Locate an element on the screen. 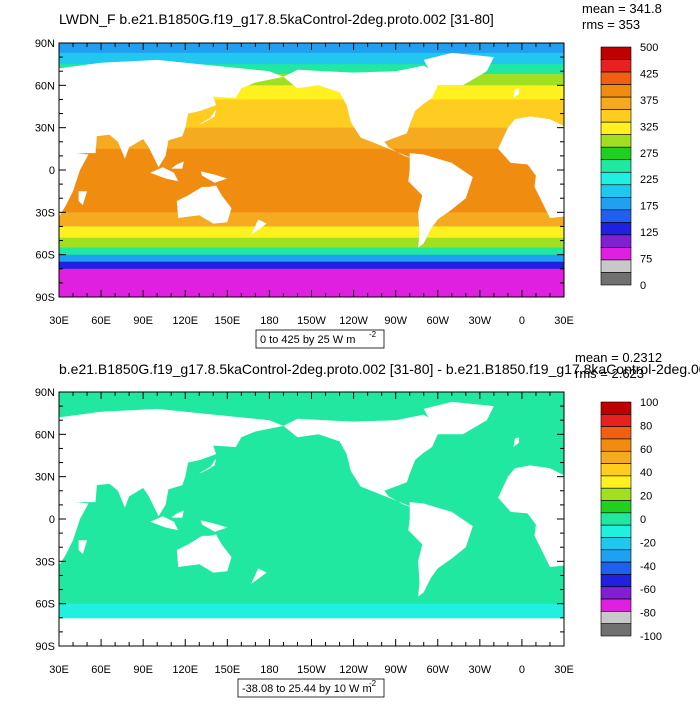 The width and height of the screenshot is (700, 705). colorbar-label: 425 is located at coordinates (649, 74).